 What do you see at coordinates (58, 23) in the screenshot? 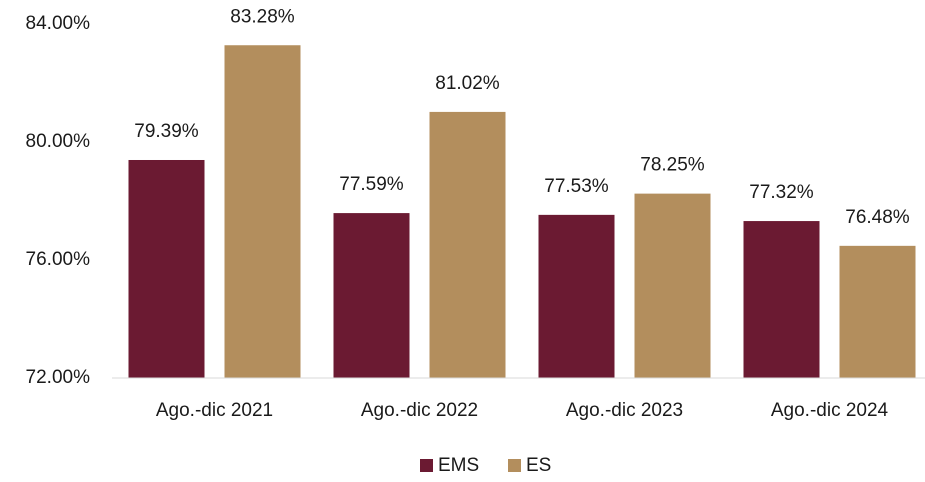
I see `y-tick-label: 84.00%` at bounding box center [58, 23].